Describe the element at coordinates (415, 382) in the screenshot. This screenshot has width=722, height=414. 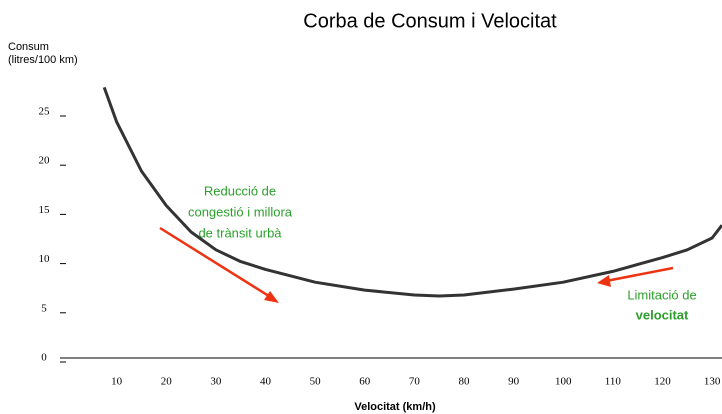
I see `x-tick-label: 70` at that location.